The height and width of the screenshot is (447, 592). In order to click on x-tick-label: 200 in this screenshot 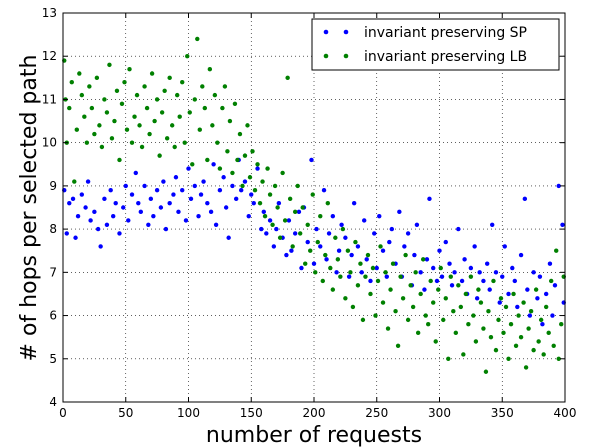, I will do `click(314, 413)`.